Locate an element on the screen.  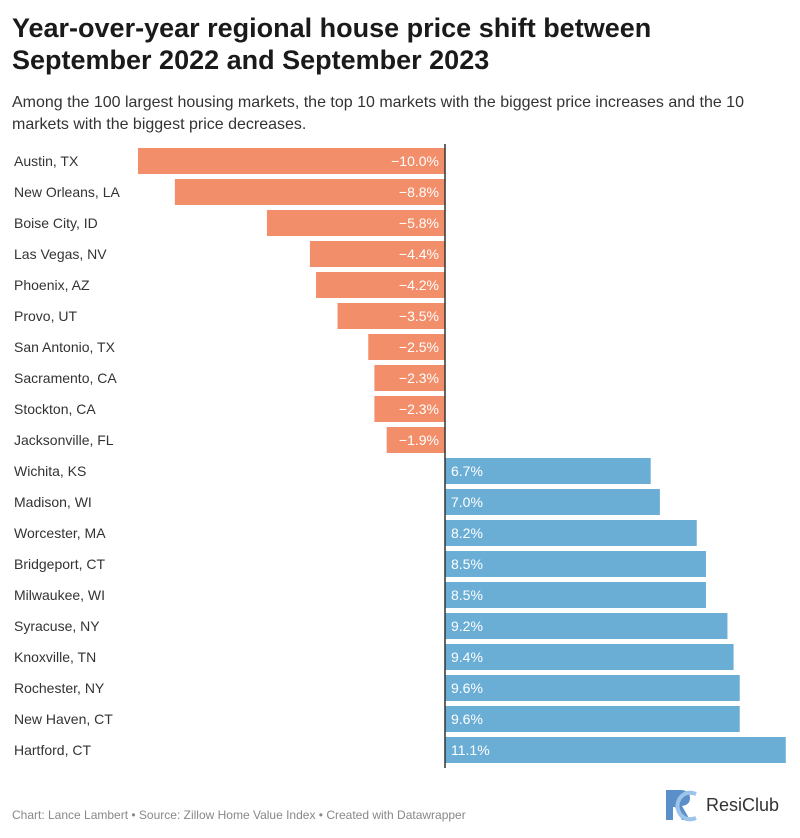
category-label: Austin, TX is located at coordinates (46, 161).